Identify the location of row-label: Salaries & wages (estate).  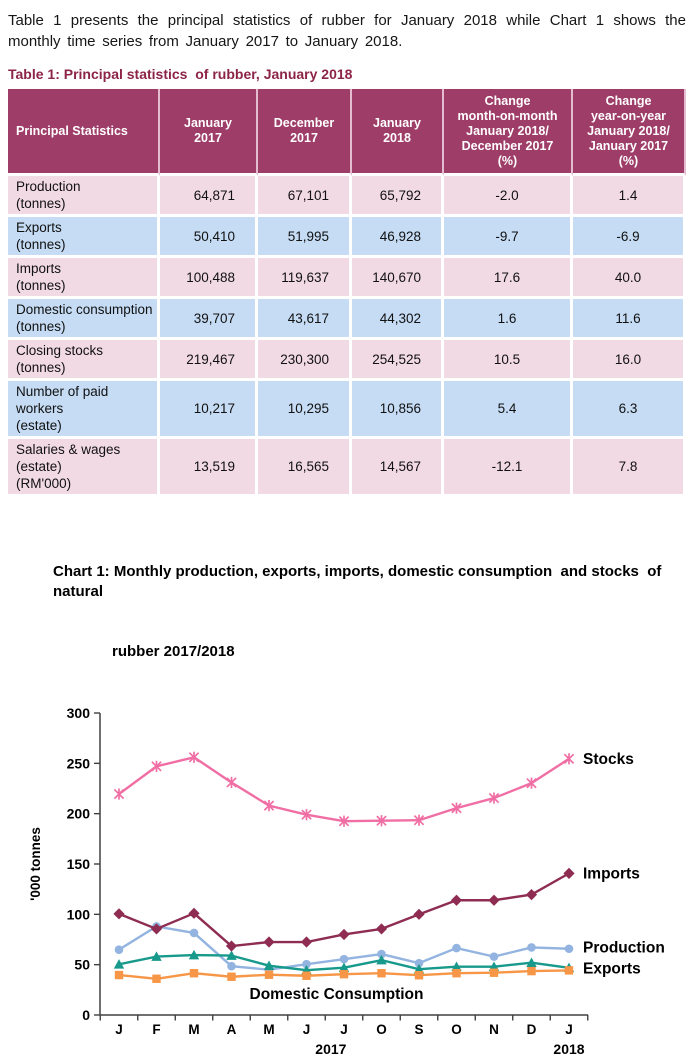
(68, 458).